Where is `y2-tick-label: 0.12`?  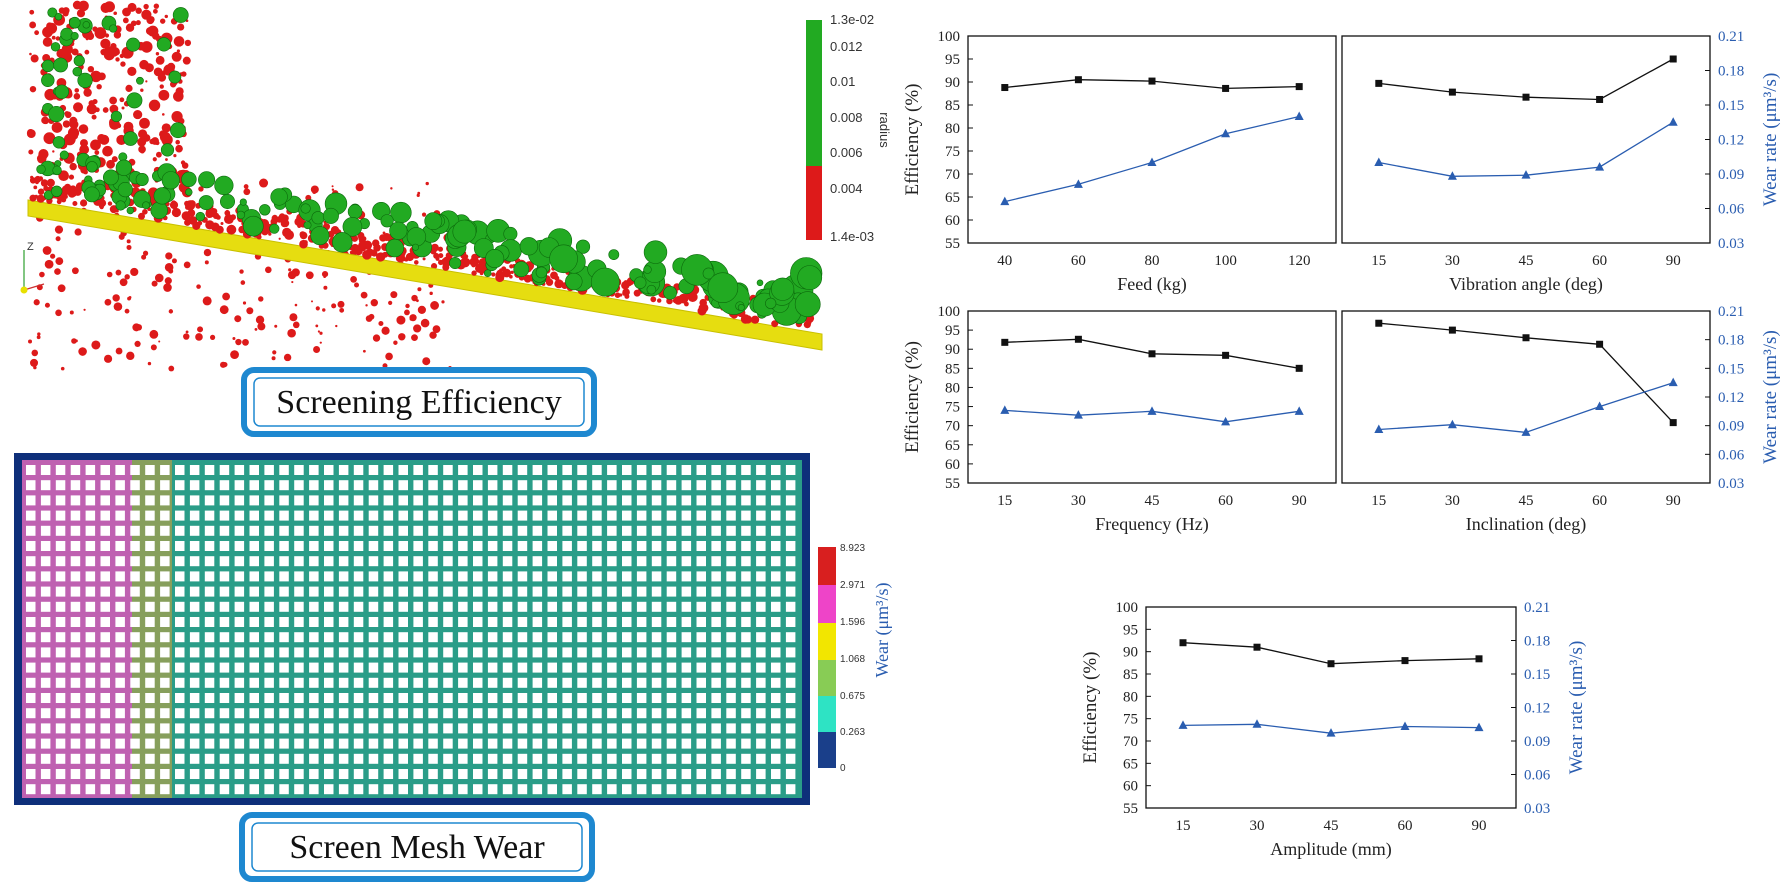 y2-tick-label: 0.12 is located at coordinates (1537, 709).